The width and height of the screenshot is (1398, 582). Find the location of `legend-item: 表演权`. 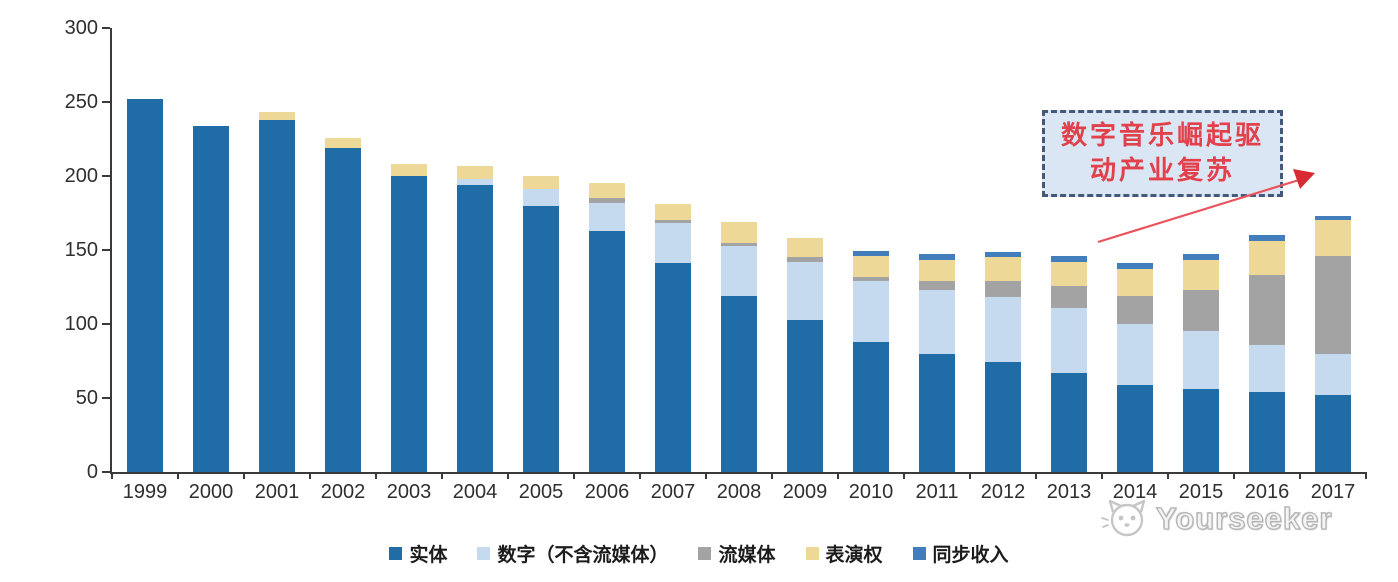

legend-item: 表演权 is located at coordinates (844, 553).